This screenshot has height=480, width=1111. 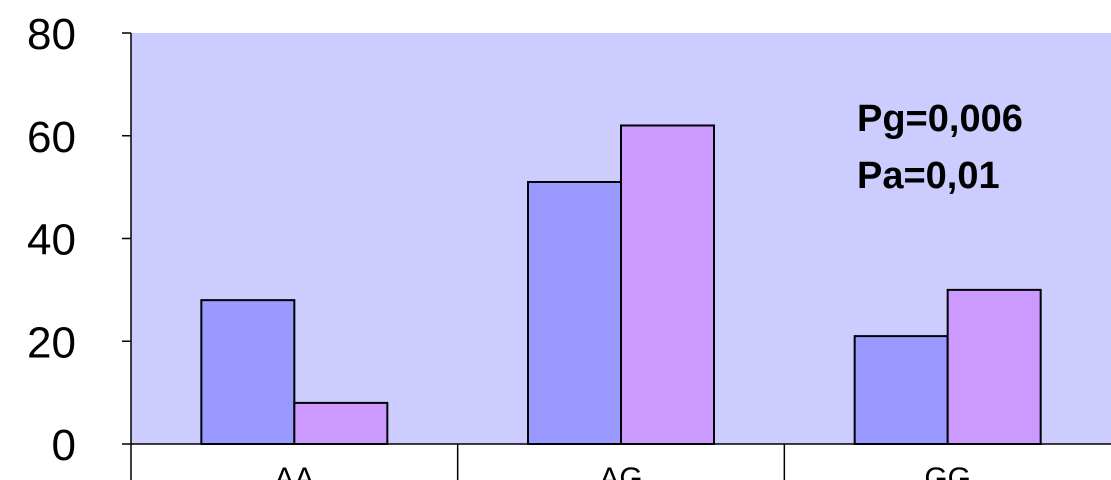 I want to click on y-tick-label: 80, so click(x=51, y=34).